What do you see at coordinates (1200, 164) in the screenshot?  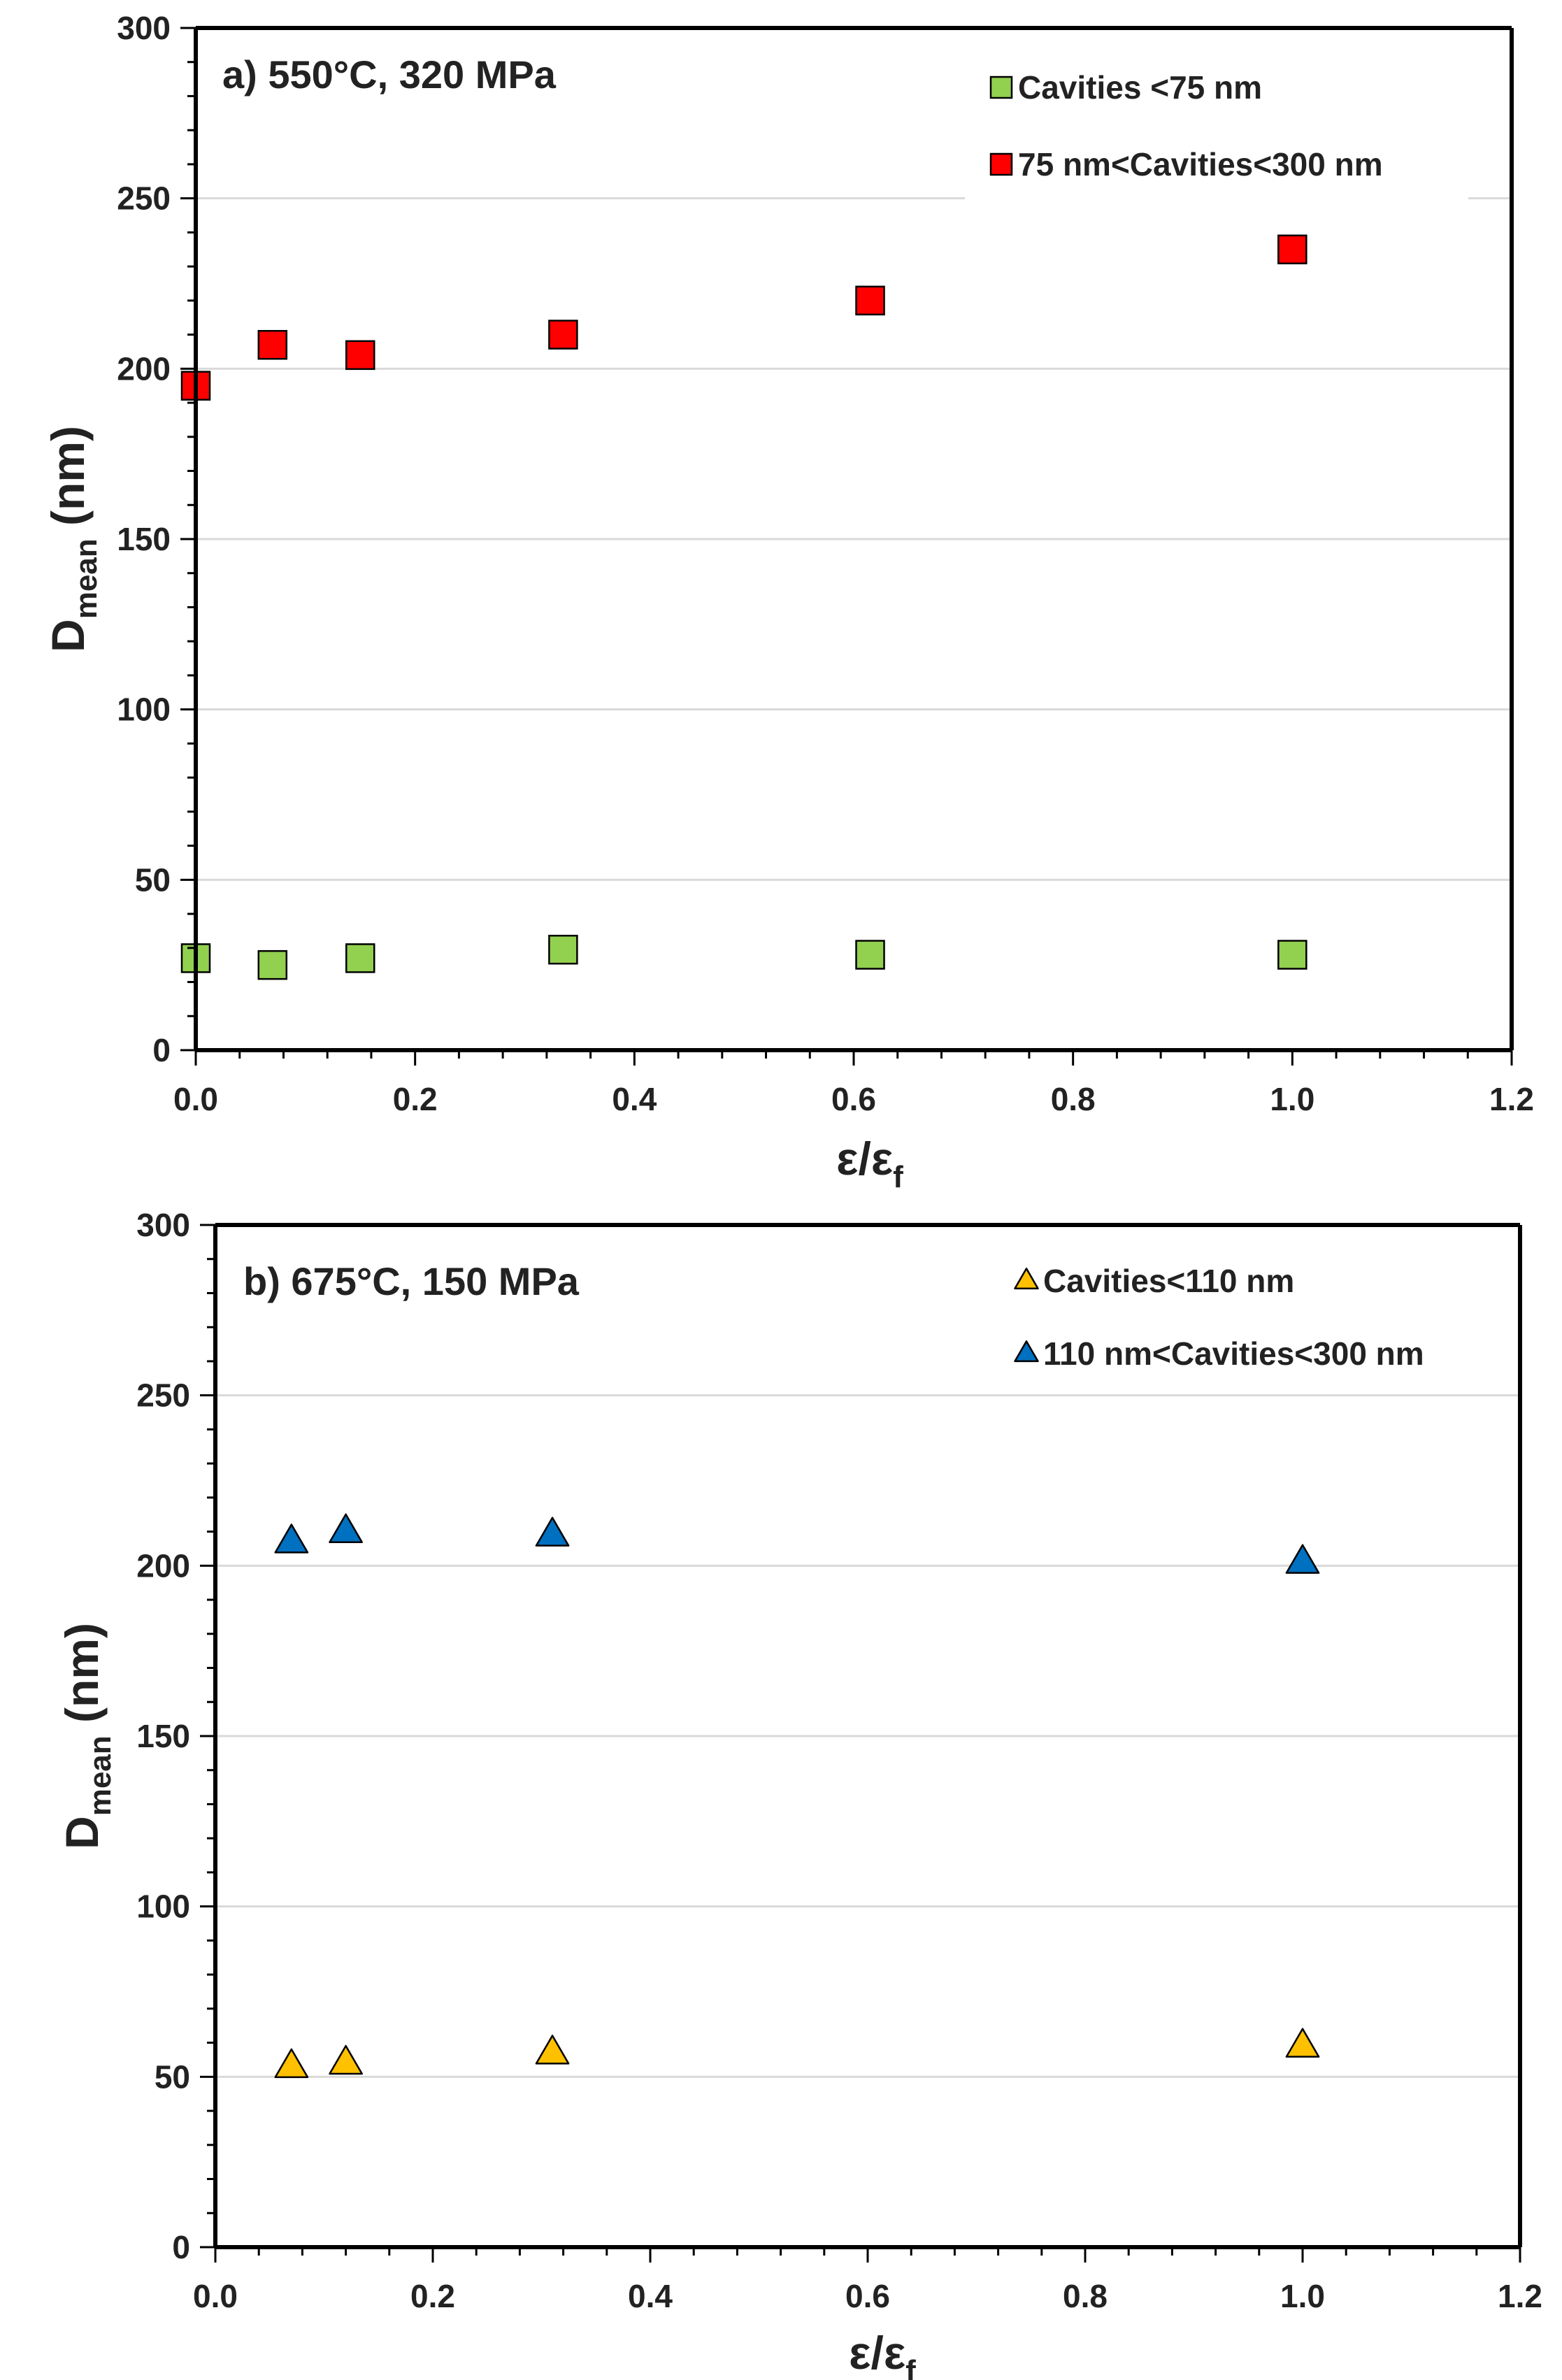 I see `legend-label-series-2: 75 nm<Cavities<300 nm` at bounding box center [1200, 164].